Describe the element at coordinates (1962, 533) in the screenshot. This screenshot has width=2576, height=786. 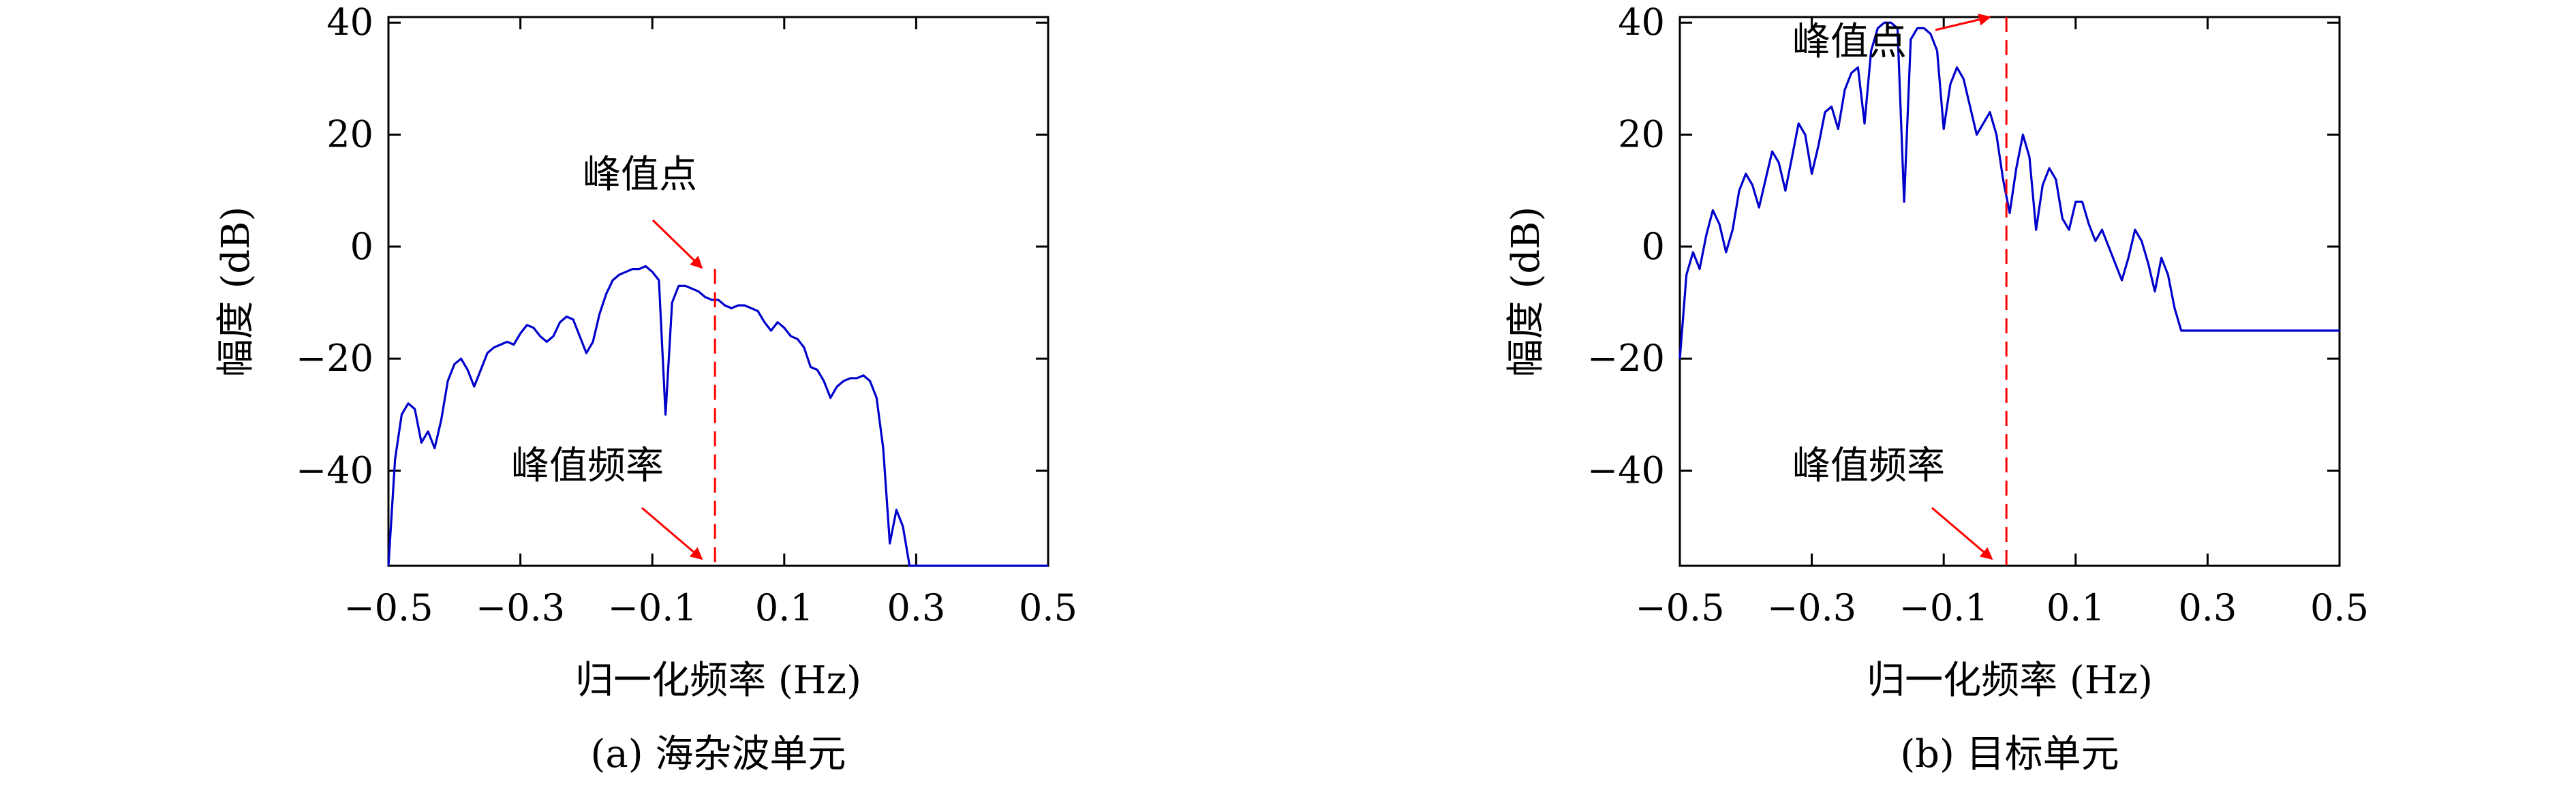
I see `arrow-to-peak-frequency-b` at that location.